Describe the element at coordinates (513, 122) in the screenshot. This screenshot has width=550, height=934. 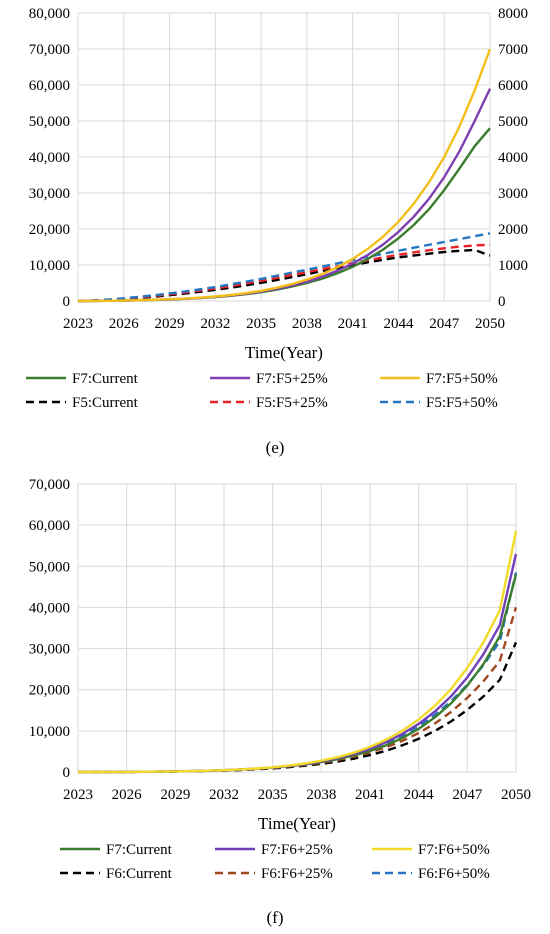
I see `y-tick-label-right: 5000` at that location.